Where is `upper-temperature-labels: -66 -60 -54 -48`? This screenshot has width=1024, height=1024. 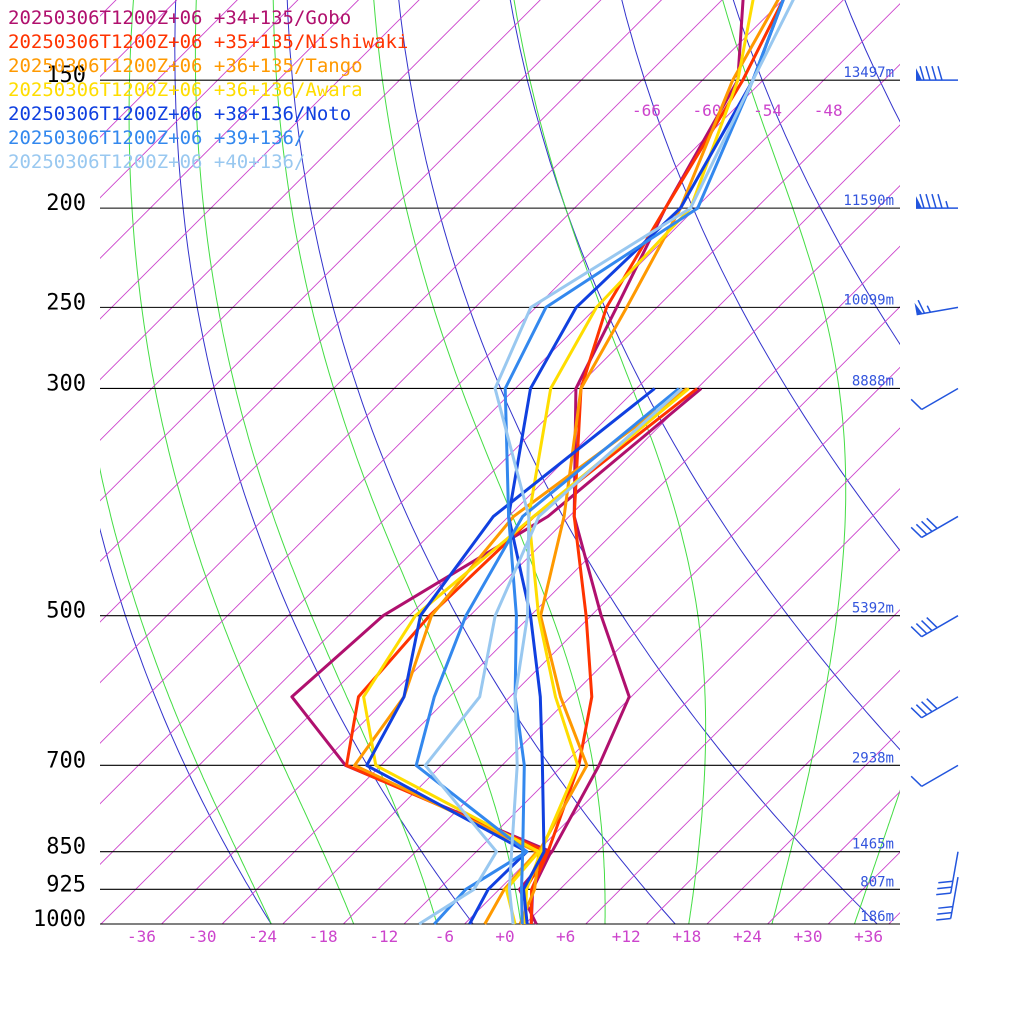 upper-temperature-labels: -66 -60 -54 -48 is located at coordinates (737, 110).